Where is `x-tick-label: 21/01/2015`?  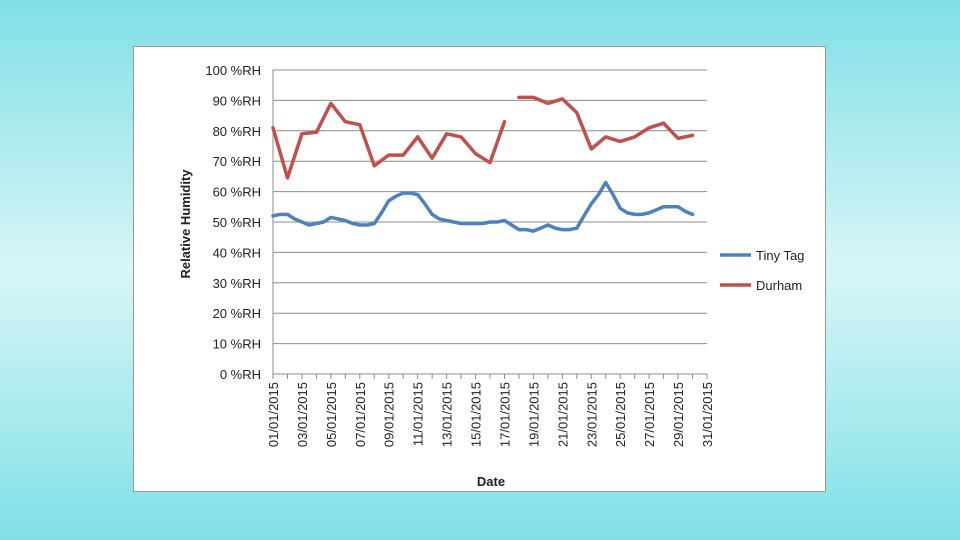
x-tick-label: 21/01/2015 is located at coordinates (562, 414).